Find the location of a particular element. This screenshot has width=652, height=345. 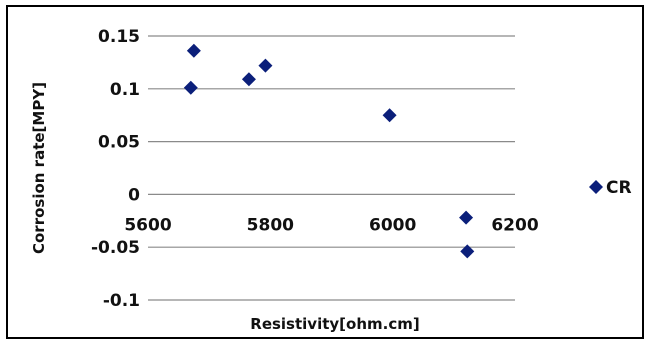

x-tick-labels: 5600 5800 6000 6200 is located at coordinates (331, 225).